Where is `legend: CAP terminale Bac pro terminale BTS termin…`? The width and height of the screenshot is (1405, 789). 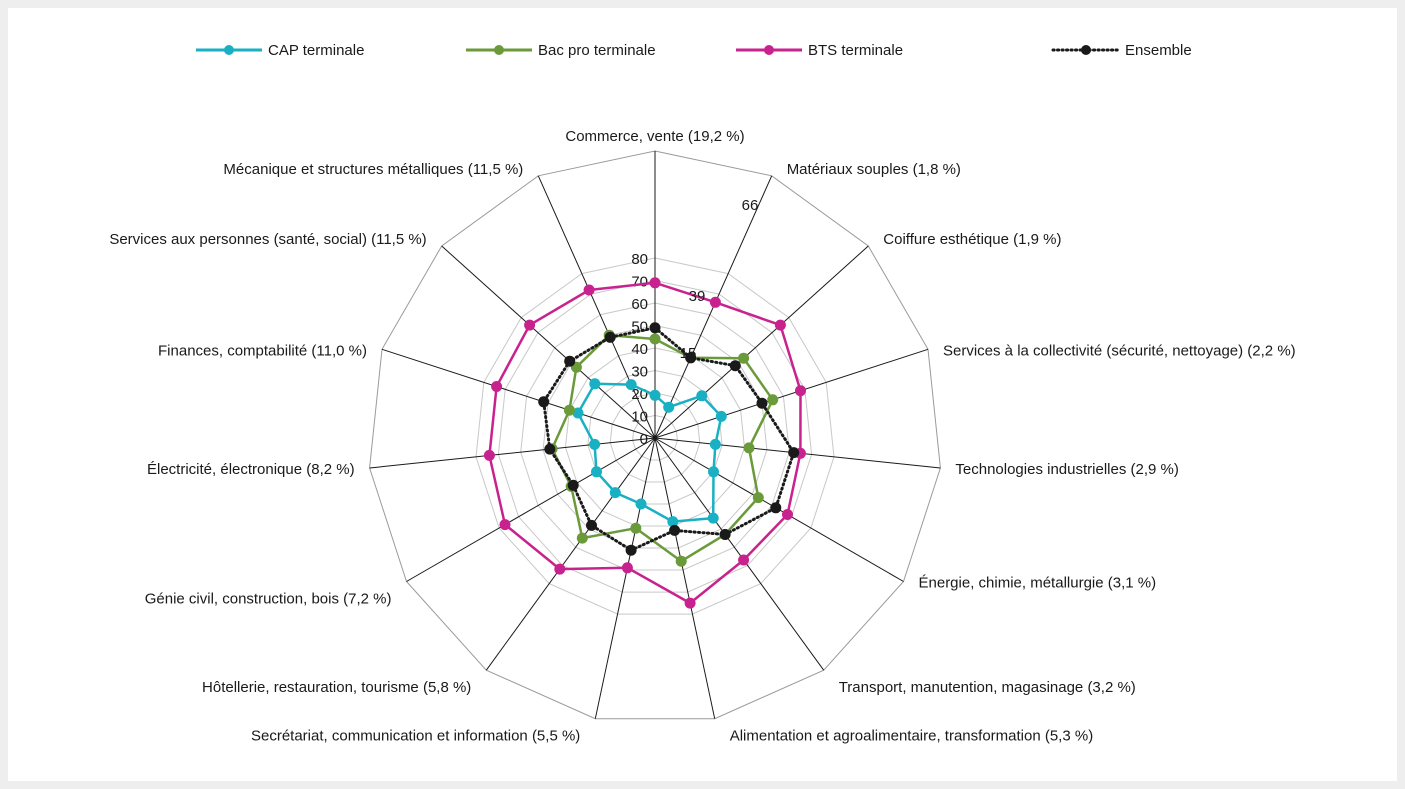 legend: CAP terminale Bac pro terminale BTS termin… is located at coordinates (694, 50).